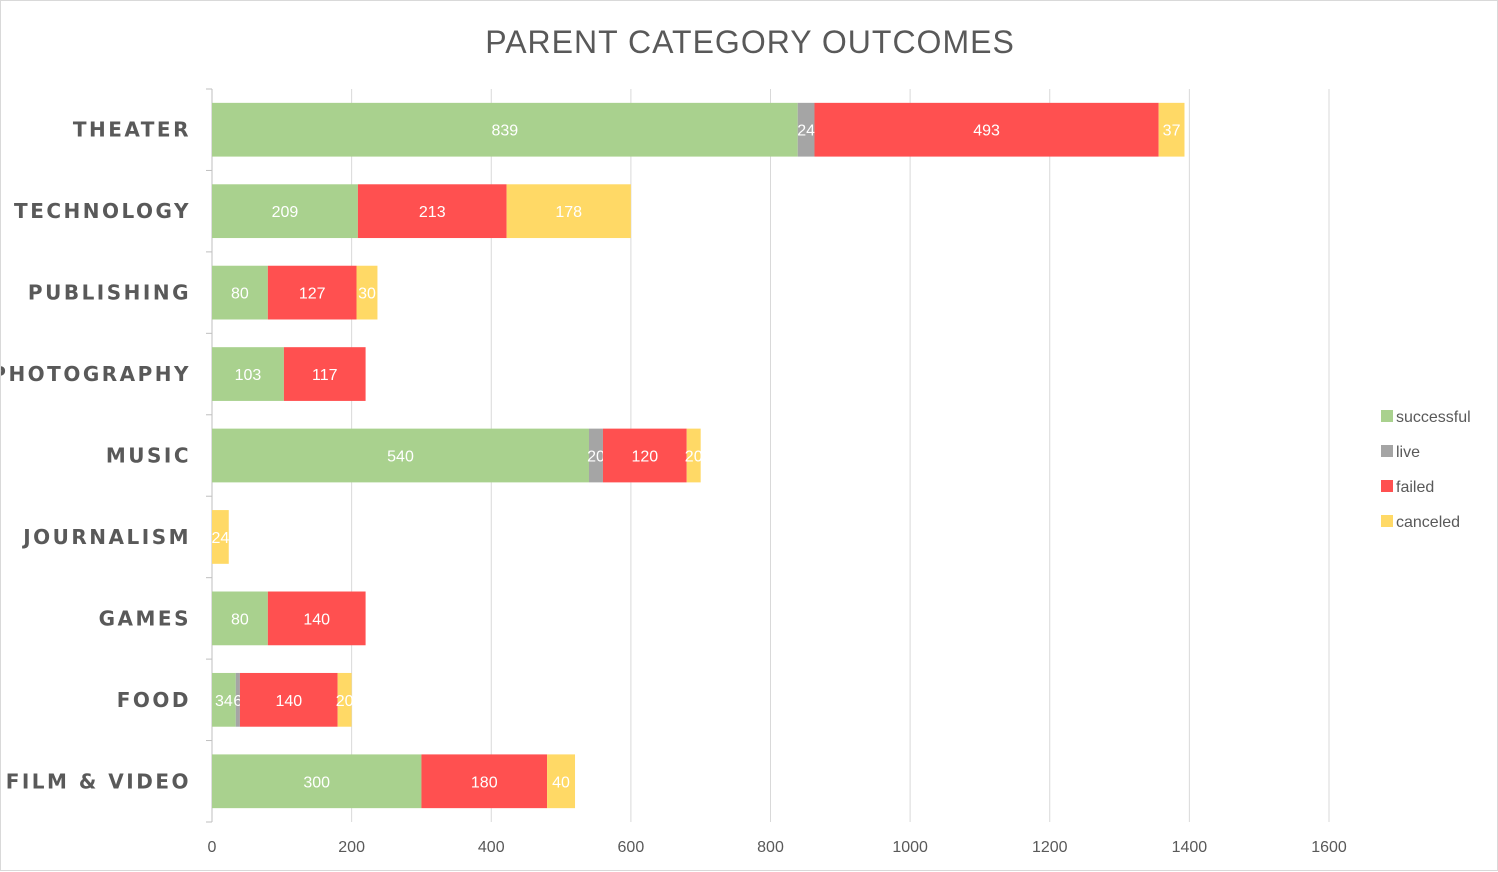  Describe the element at coordinates (631, 847) in the screenshot. I see `x-tick-label: 600` at that location.